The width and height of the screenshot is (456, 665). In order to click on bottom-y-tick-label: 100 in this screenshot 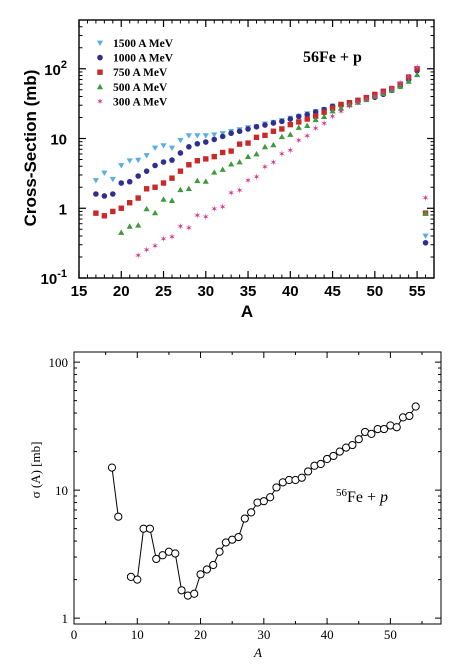, I will do `click(59, 362)`.